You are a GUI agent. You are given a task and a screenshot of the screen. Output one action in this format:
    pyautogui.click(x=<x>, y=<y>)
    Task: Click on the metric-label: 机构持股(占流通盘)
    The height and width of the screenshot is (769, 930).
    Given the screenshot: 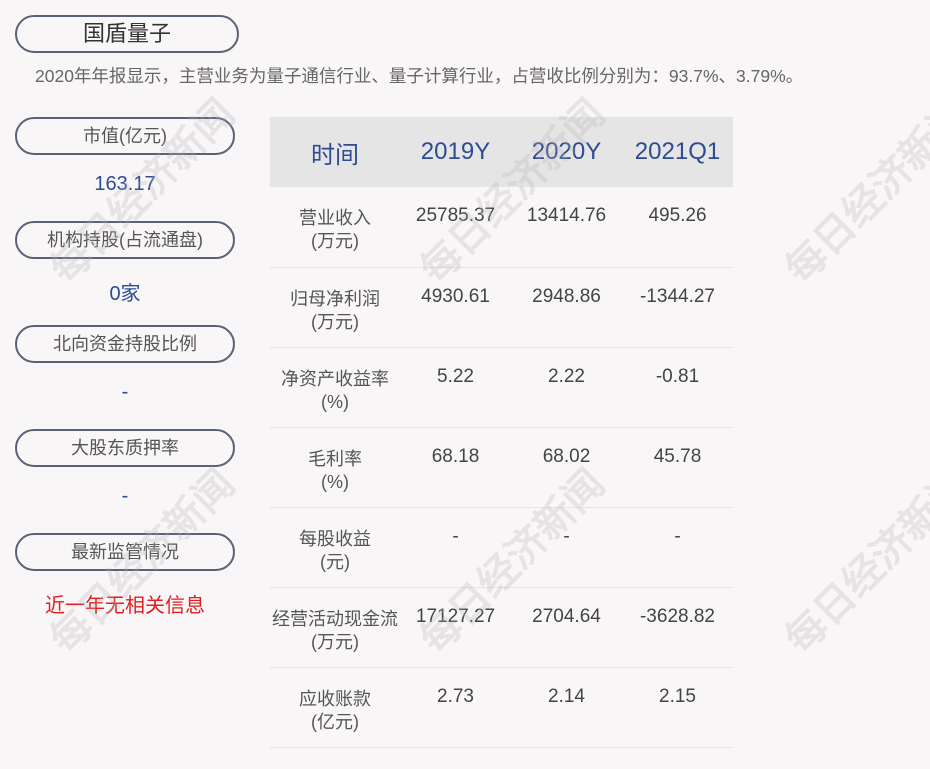 What is the action you would take?
    pyautogui.click(x=125, y=240)
    